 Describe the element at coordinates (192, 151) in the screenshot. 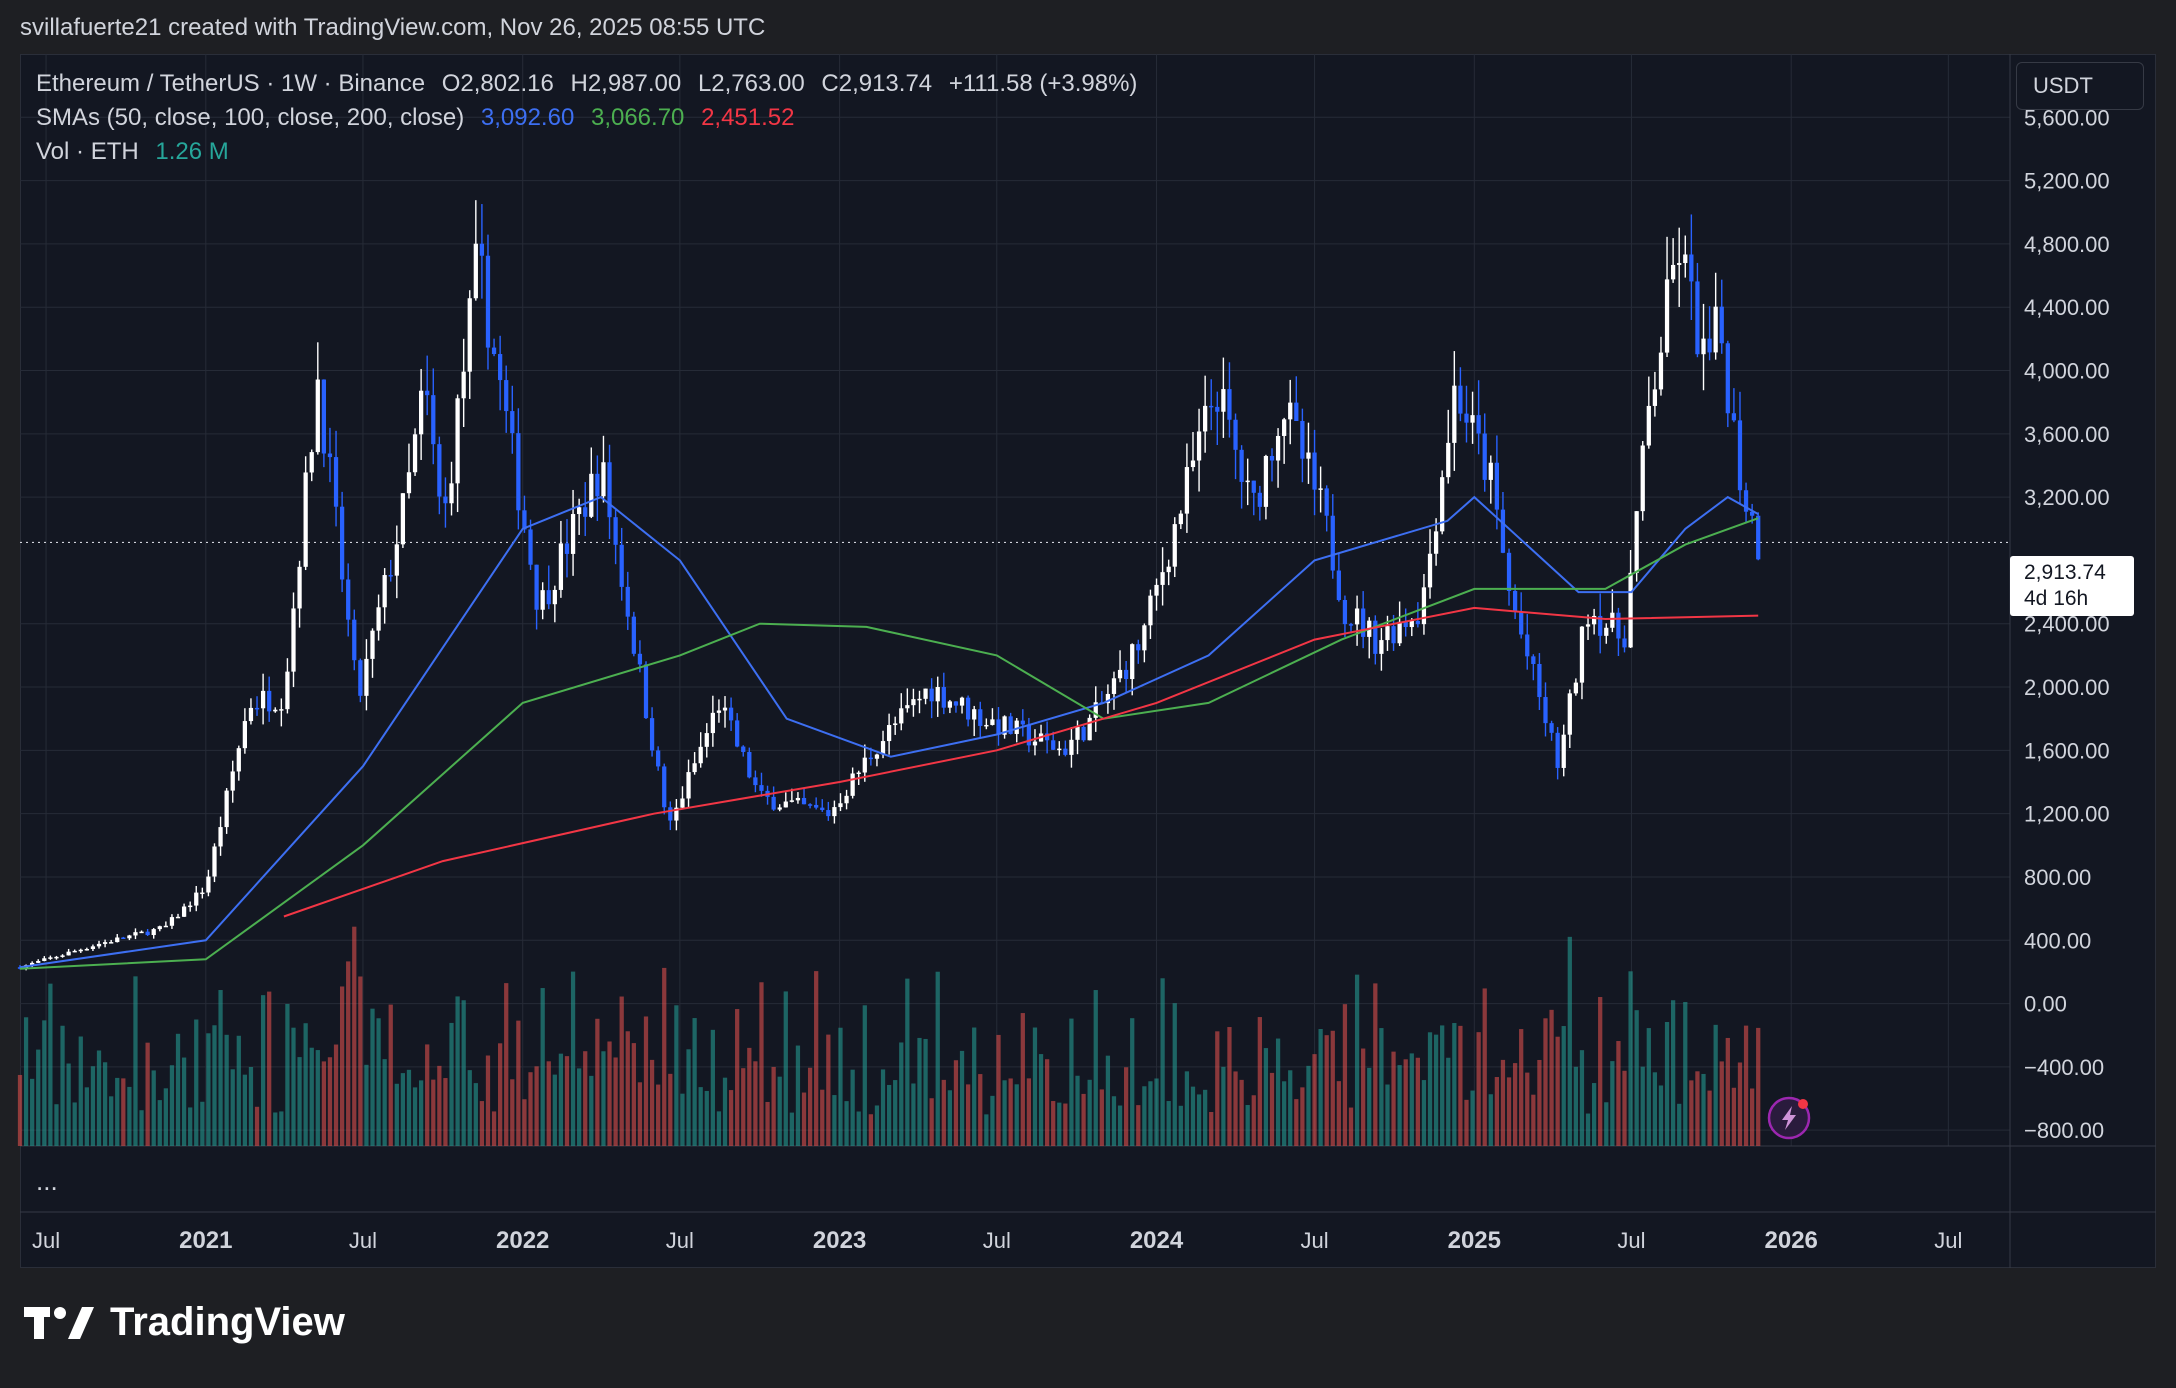

I see `vol-value: 1.26 M` at that location.